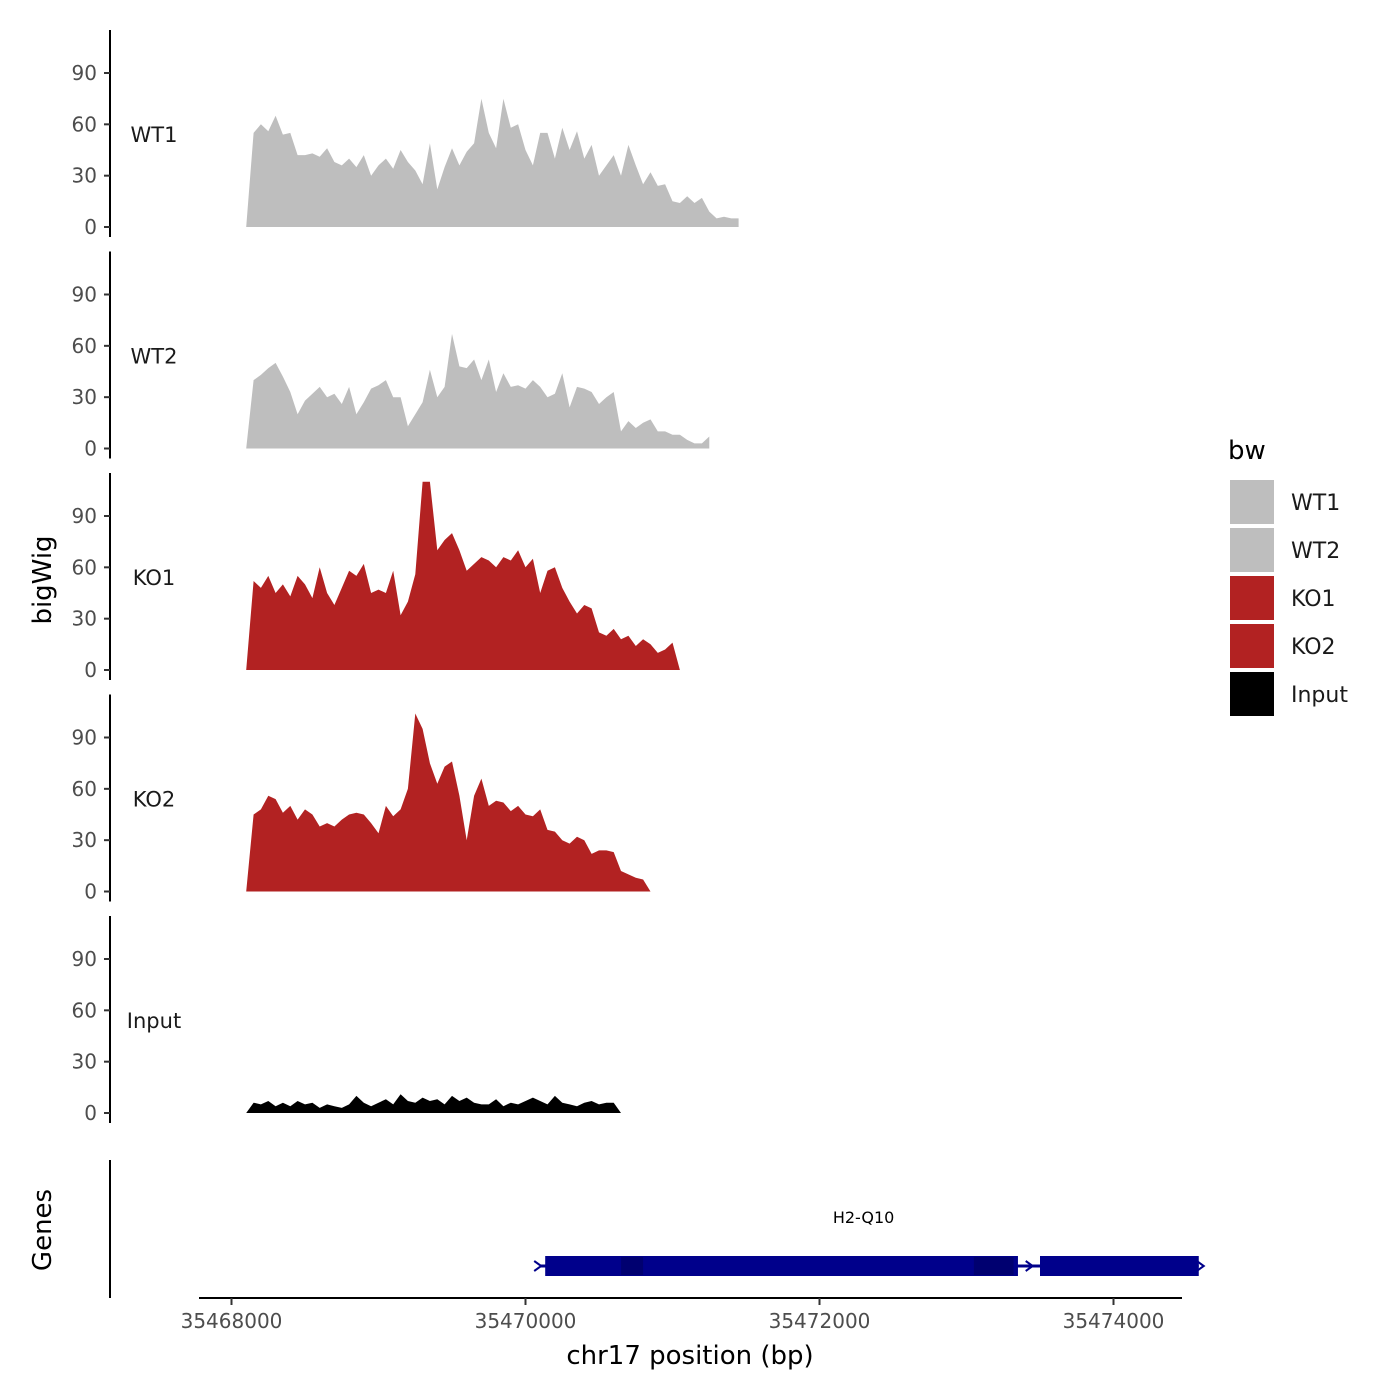 Image resolution: width=1400 pixels, height=1400 pixels. What do you see at coordinates (1252, 694) in the screenshot?
I see `legend-key-input` at bounding box center [1252, 694].